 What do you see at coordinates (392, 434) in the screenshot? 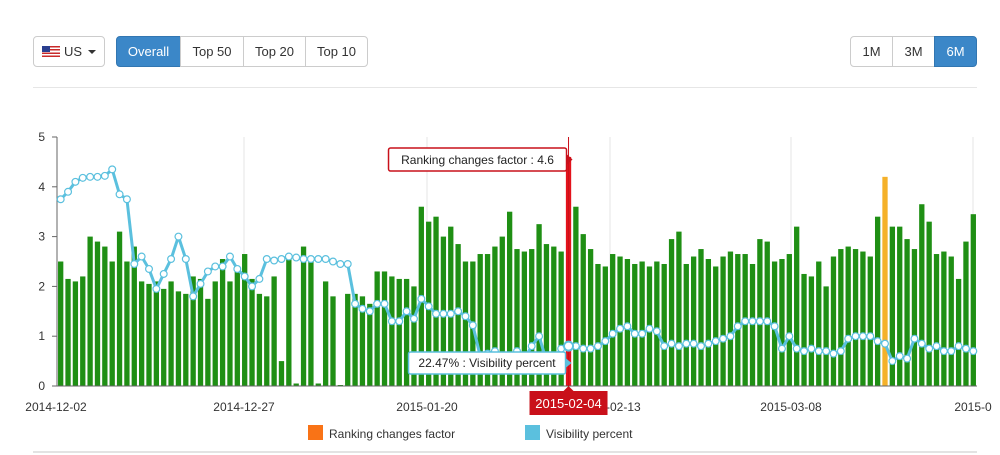
I see `legend-label: Ranking changes factor` at bounding box center [392, 434].